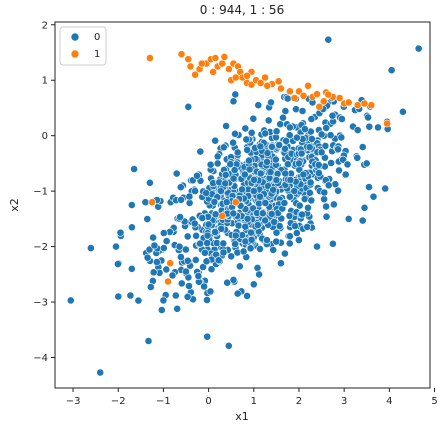 The height and width of the screenshot is (441, 448). I want to click on y-tick-label: −1, so click(40, 192).